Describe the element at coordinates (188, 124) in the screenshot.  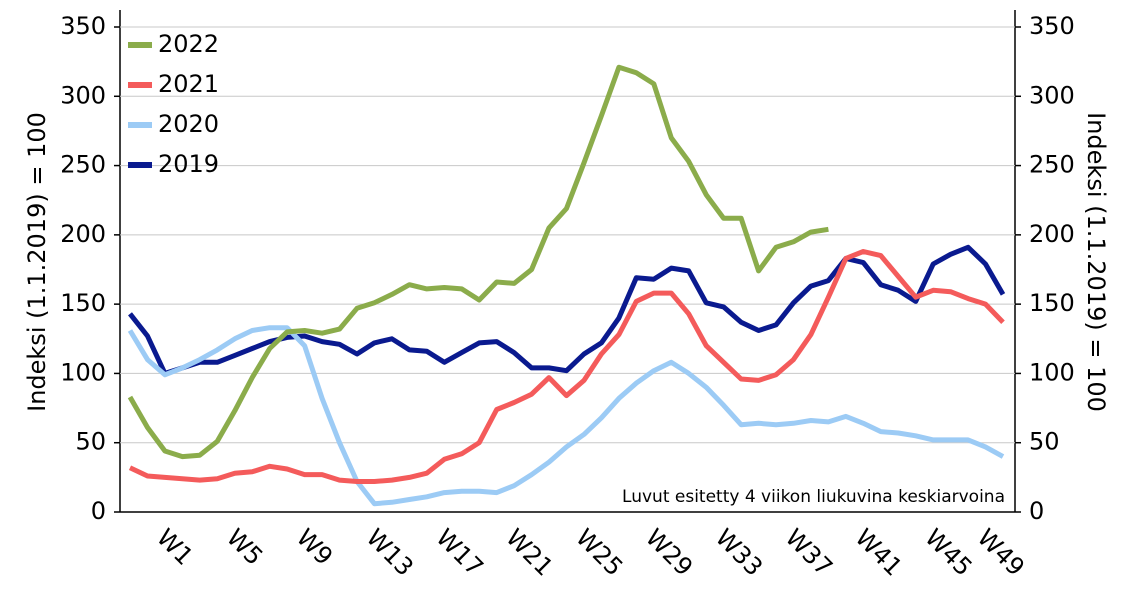
I see `legend-label: 2020` at that location.